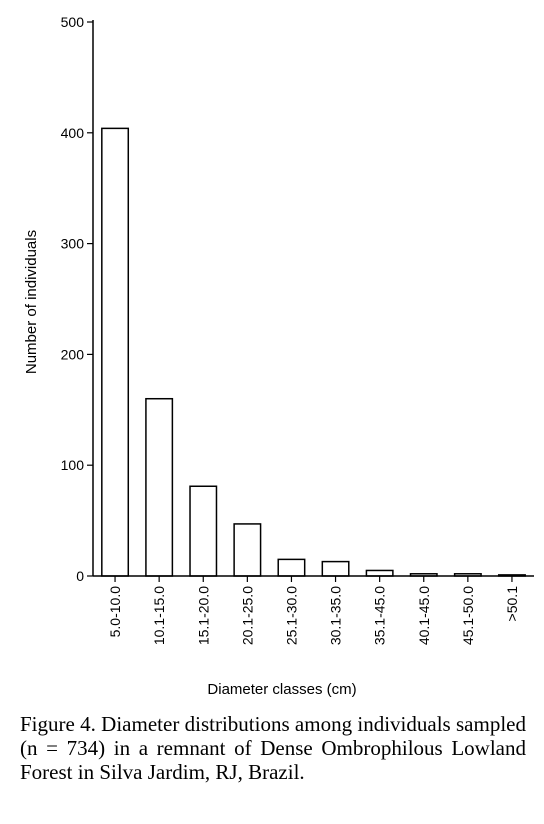 The image size is (544, 824). What do you see at coordinates (468, 615) in the screenshot?
I see `x-tick-label: 45.1-50.0` at bounding box center [468, 615].